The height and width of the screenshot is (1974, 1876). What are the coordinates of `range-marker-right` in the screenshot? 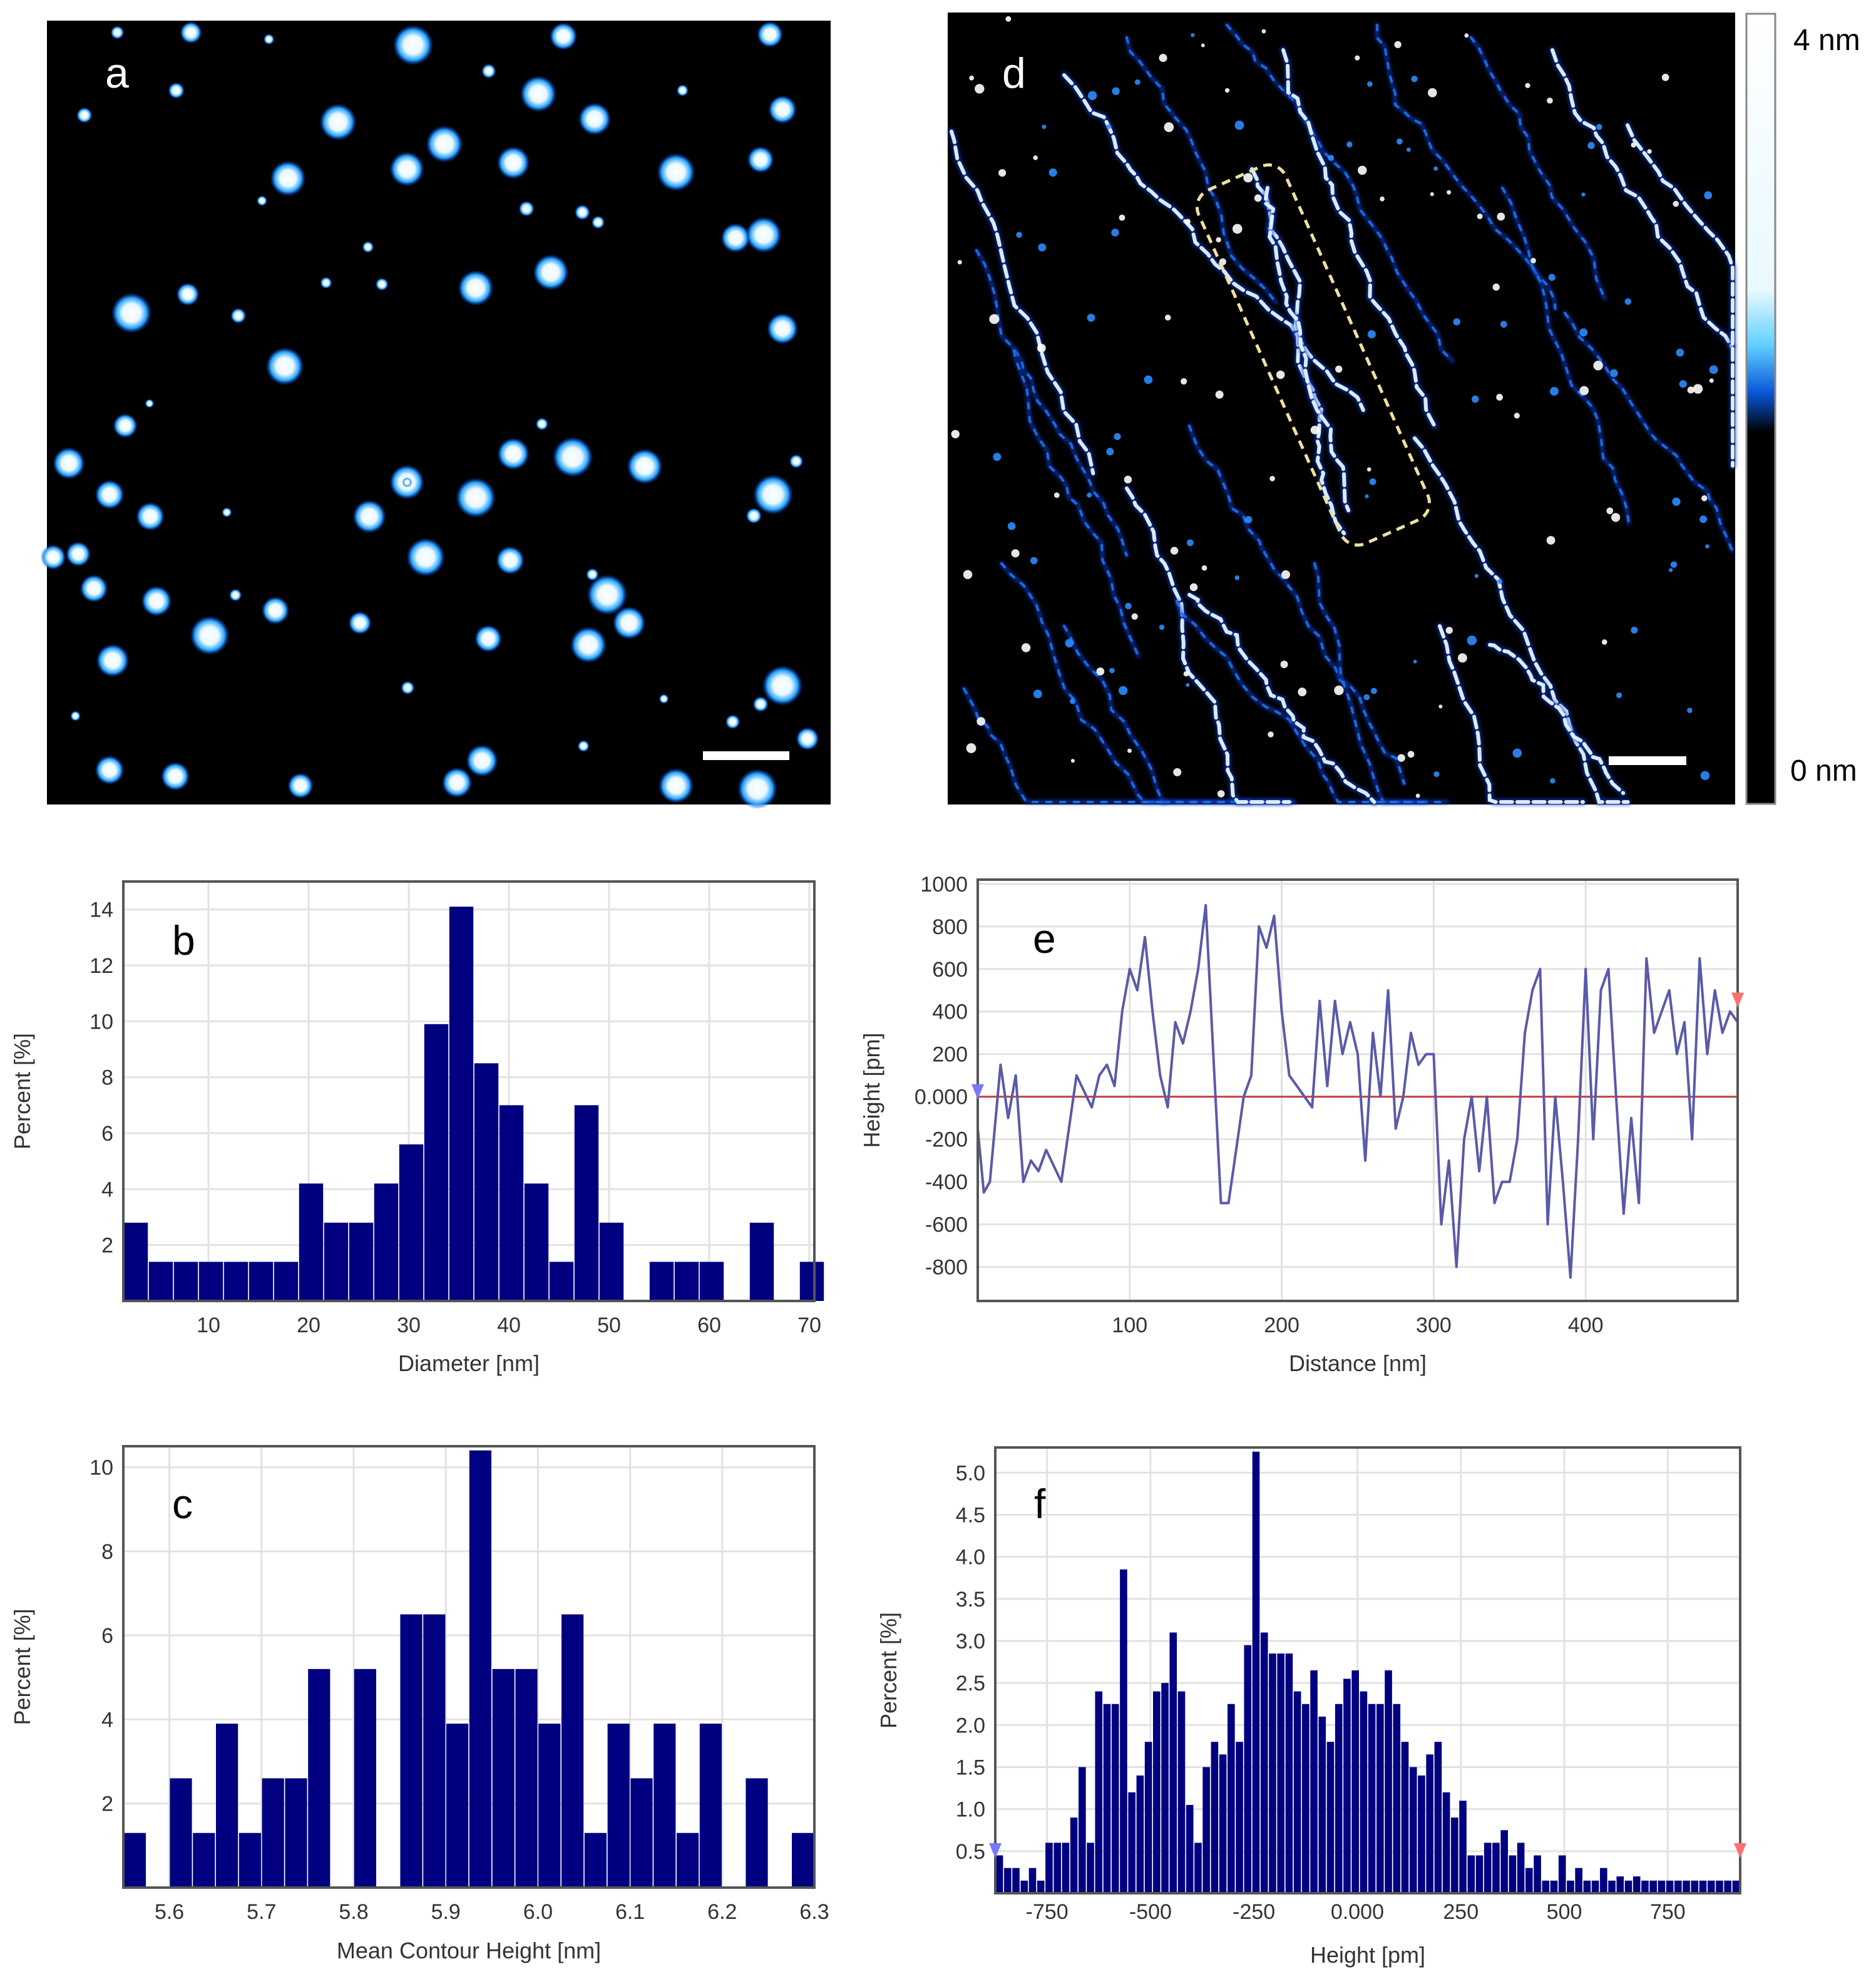 It's located at (1740, 1850).